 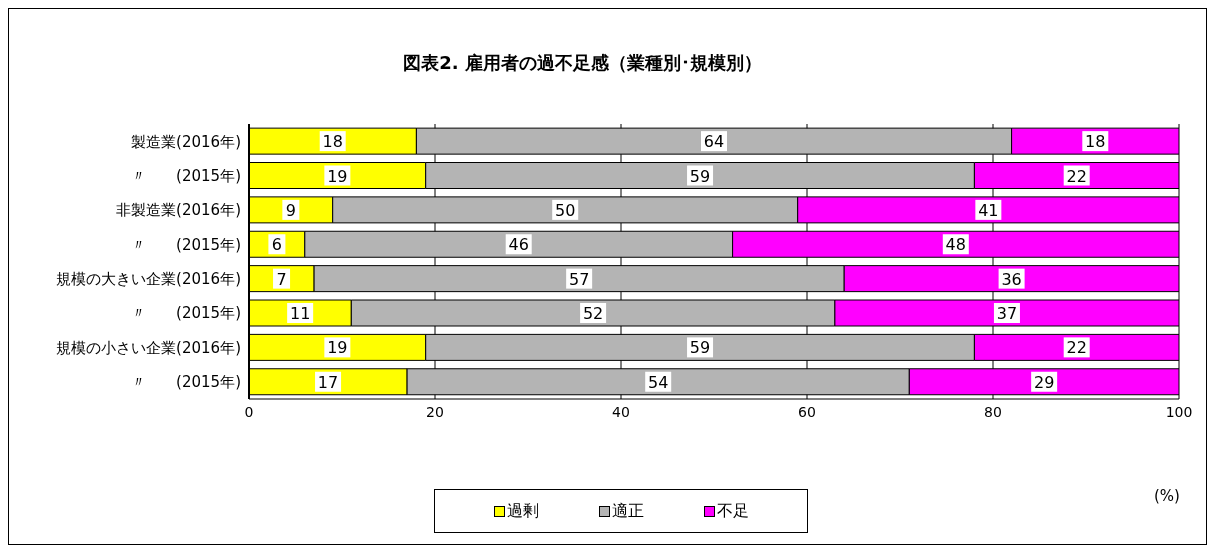 I want to click on legend-label: 不足, so click(x=732, y=511).